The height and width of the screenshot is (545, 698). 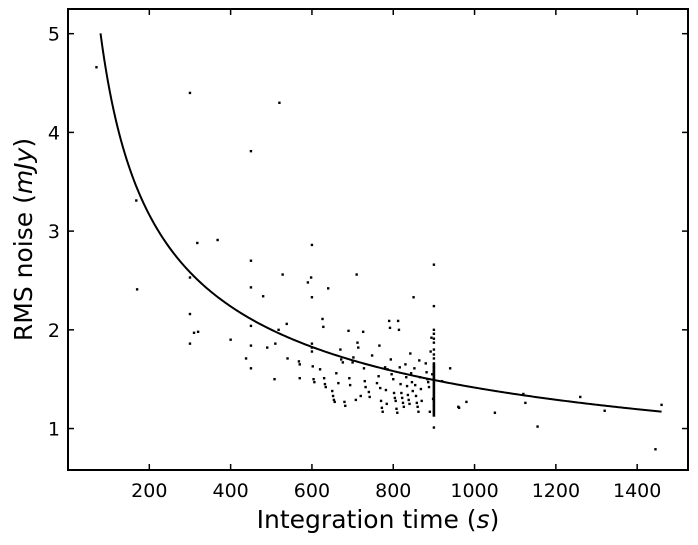 I want to click on x-tick-label: 1000, so click(x=474, y=491).